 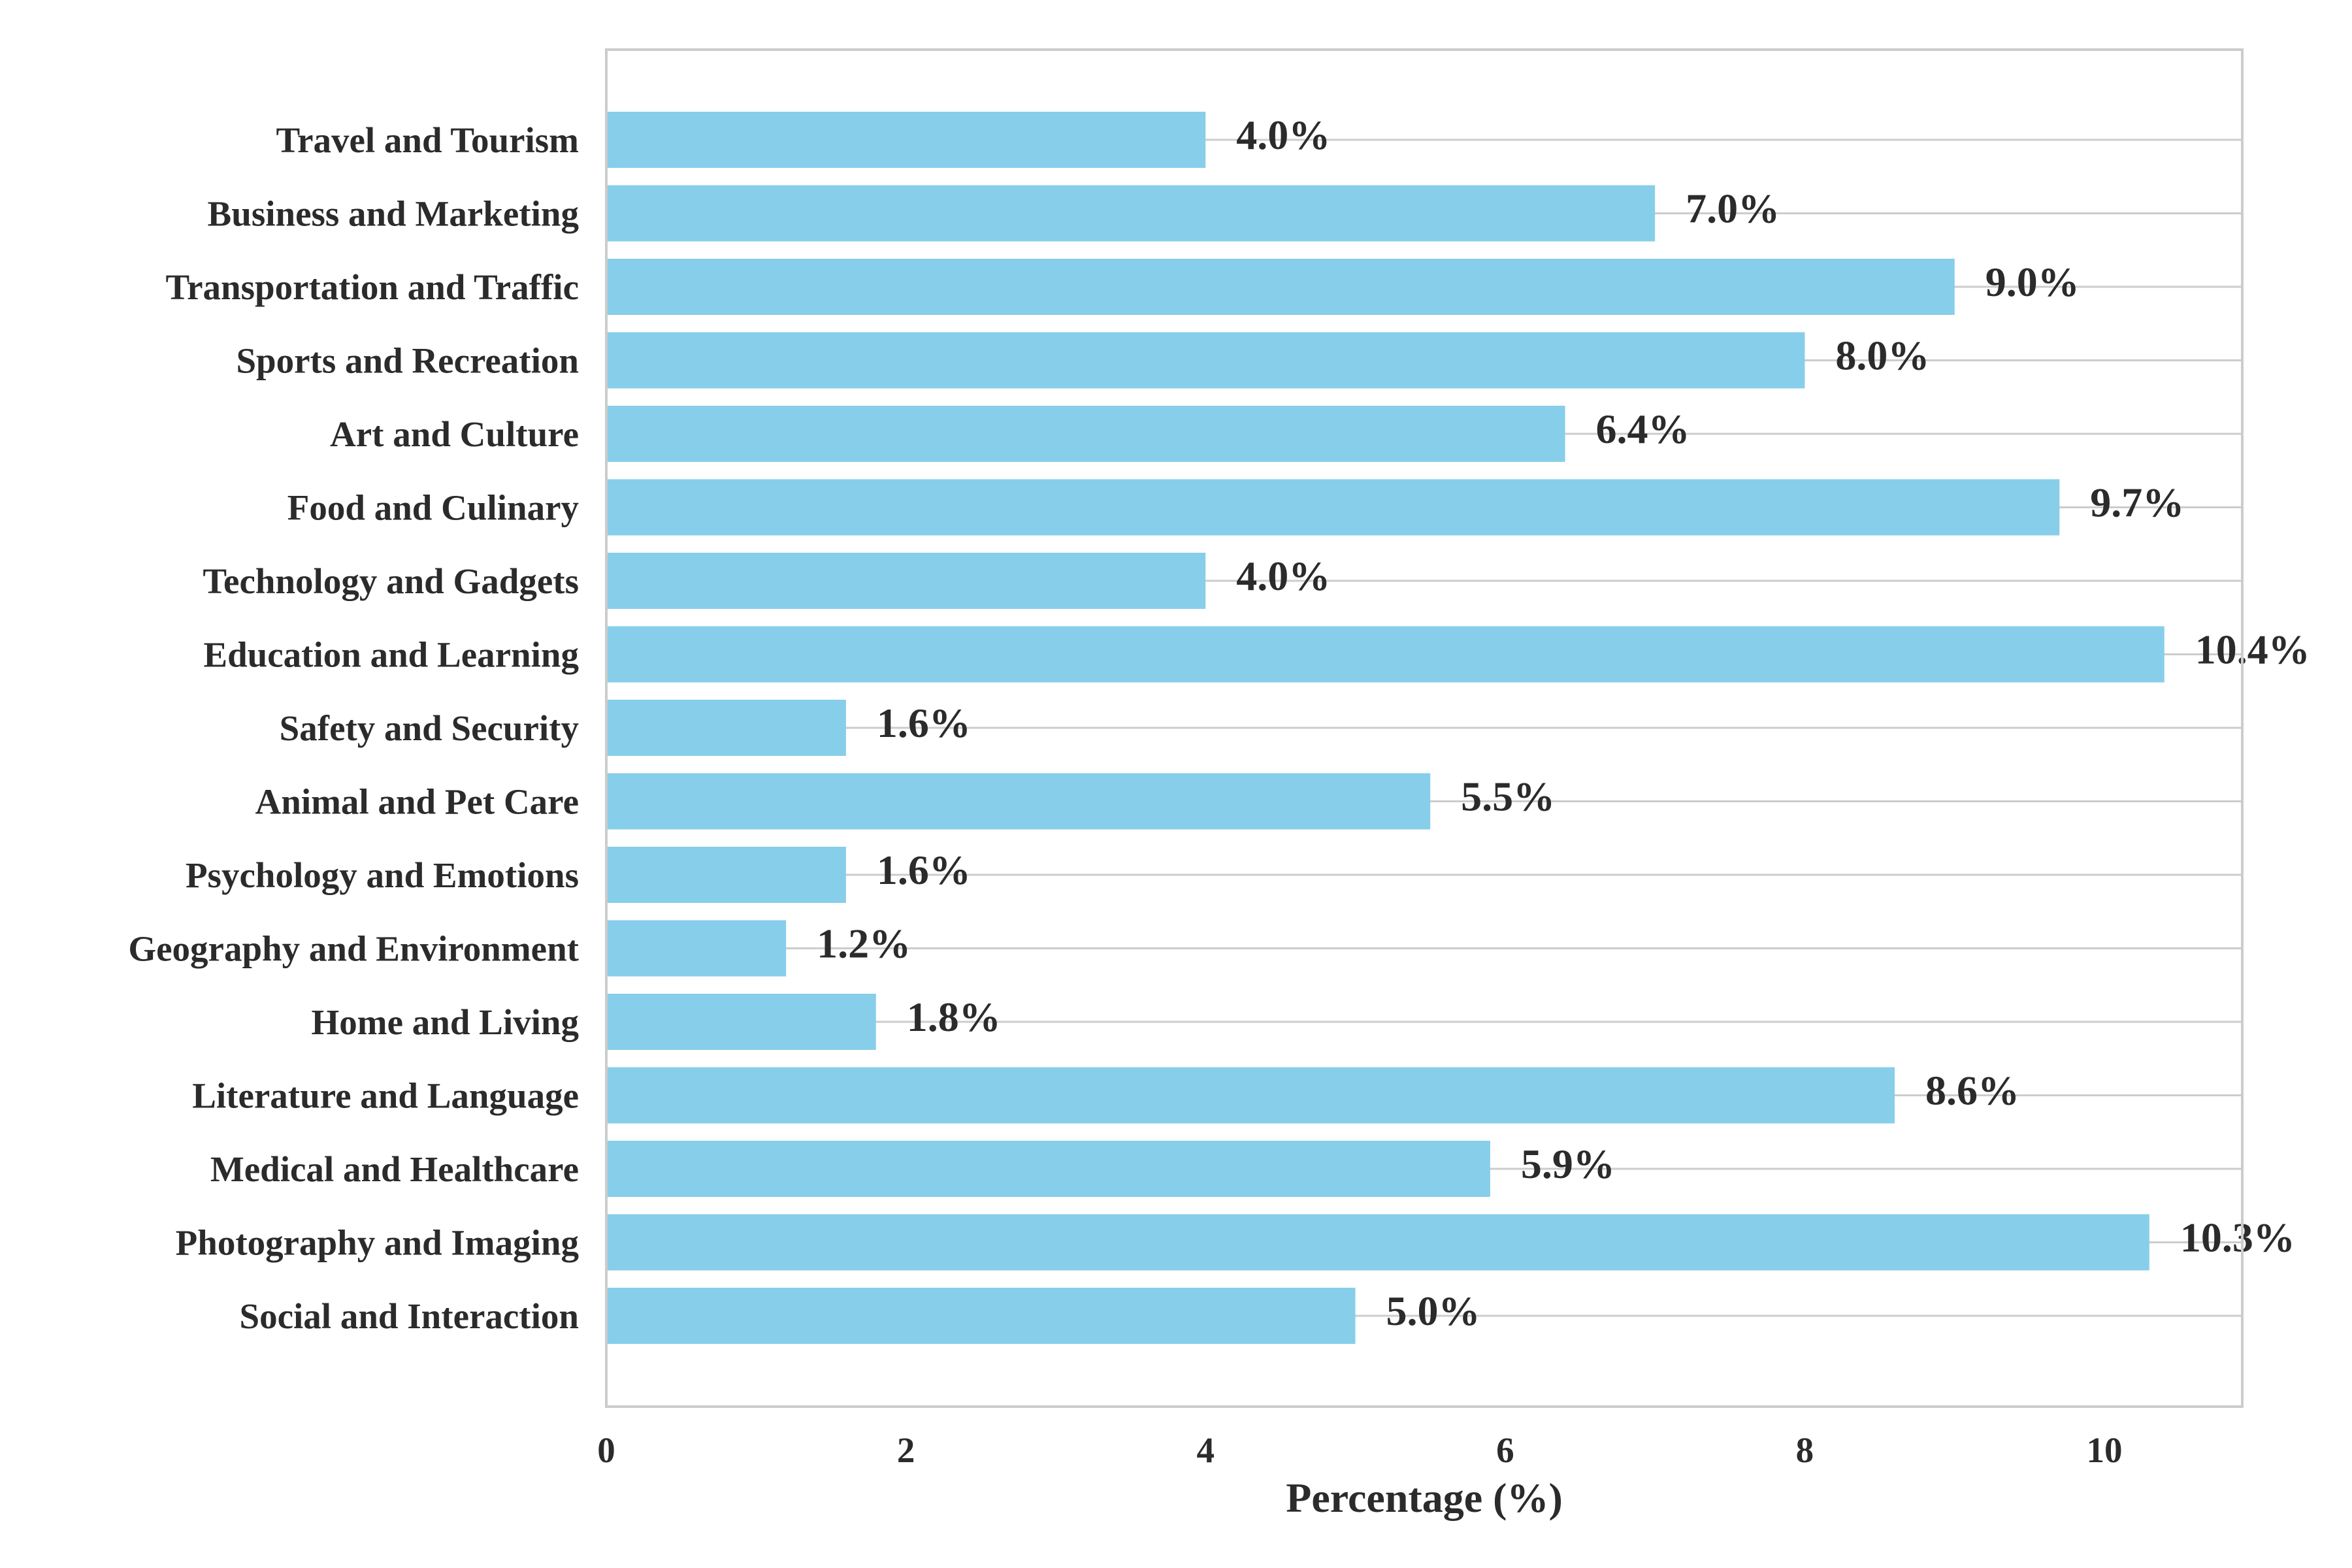 I want to click on category-label: Education and Learning, so click(x=391, y=655).